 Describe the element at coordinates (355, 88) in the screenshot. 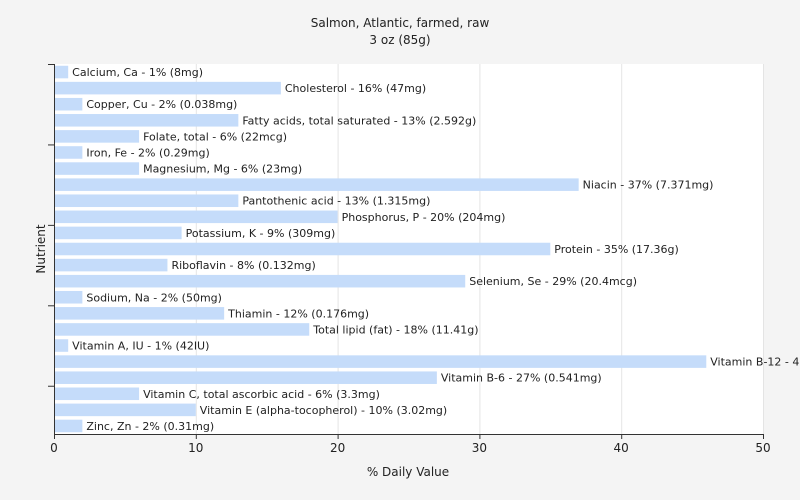

I see `bar-label: Cholesterol - 16% (47mg)` at that location.